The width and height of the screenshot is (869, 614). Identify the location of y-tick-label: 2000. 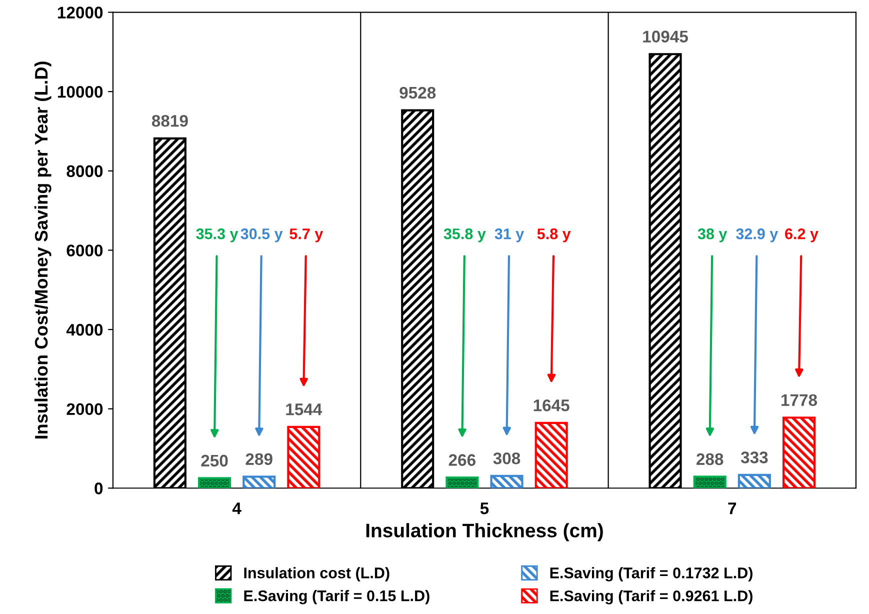
(84, 409).